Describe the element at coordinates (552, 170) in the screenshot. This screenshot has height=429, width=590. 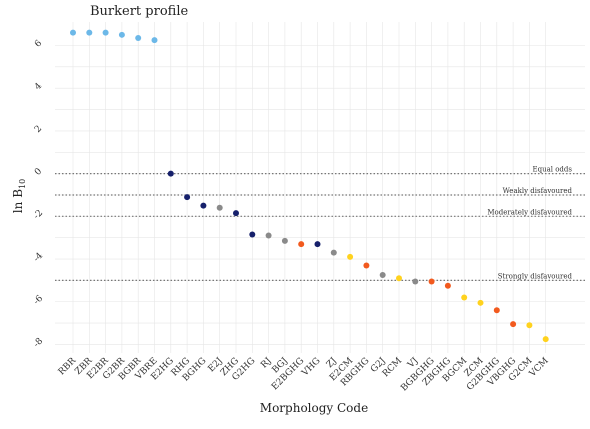
I see `reference-line-label: Equal odds` at that location.